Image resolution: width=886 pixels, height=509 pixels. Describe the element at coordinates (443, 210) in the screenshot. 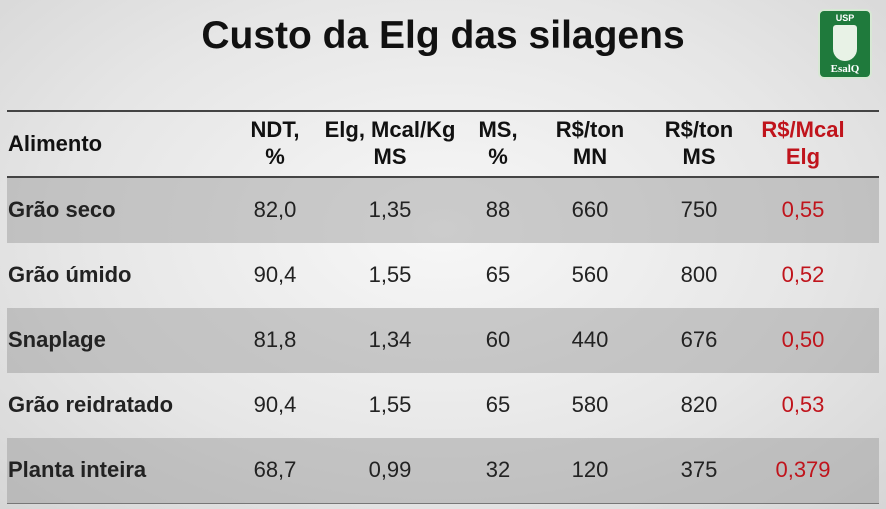

I see `table-row: Grão seco 82,0 1,35 88 660 750 0,55` at that location.